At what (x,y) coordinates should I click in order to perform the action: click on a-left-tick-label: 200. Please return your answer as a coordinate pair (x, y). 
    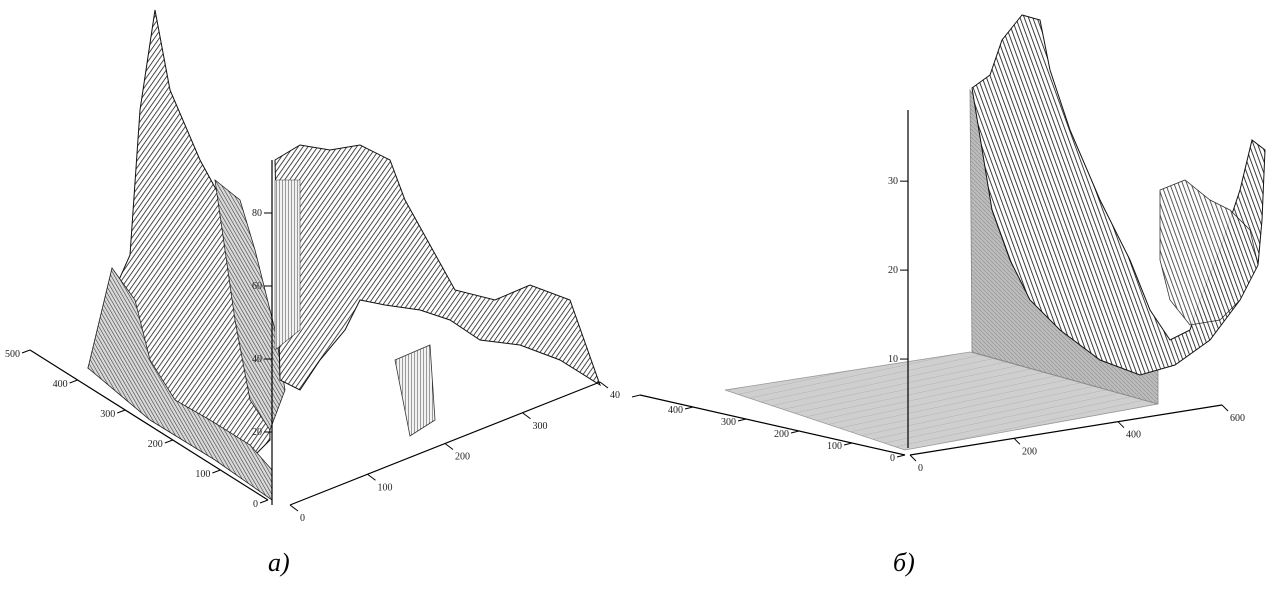
    Looking at the image, I should click on (155, 444).